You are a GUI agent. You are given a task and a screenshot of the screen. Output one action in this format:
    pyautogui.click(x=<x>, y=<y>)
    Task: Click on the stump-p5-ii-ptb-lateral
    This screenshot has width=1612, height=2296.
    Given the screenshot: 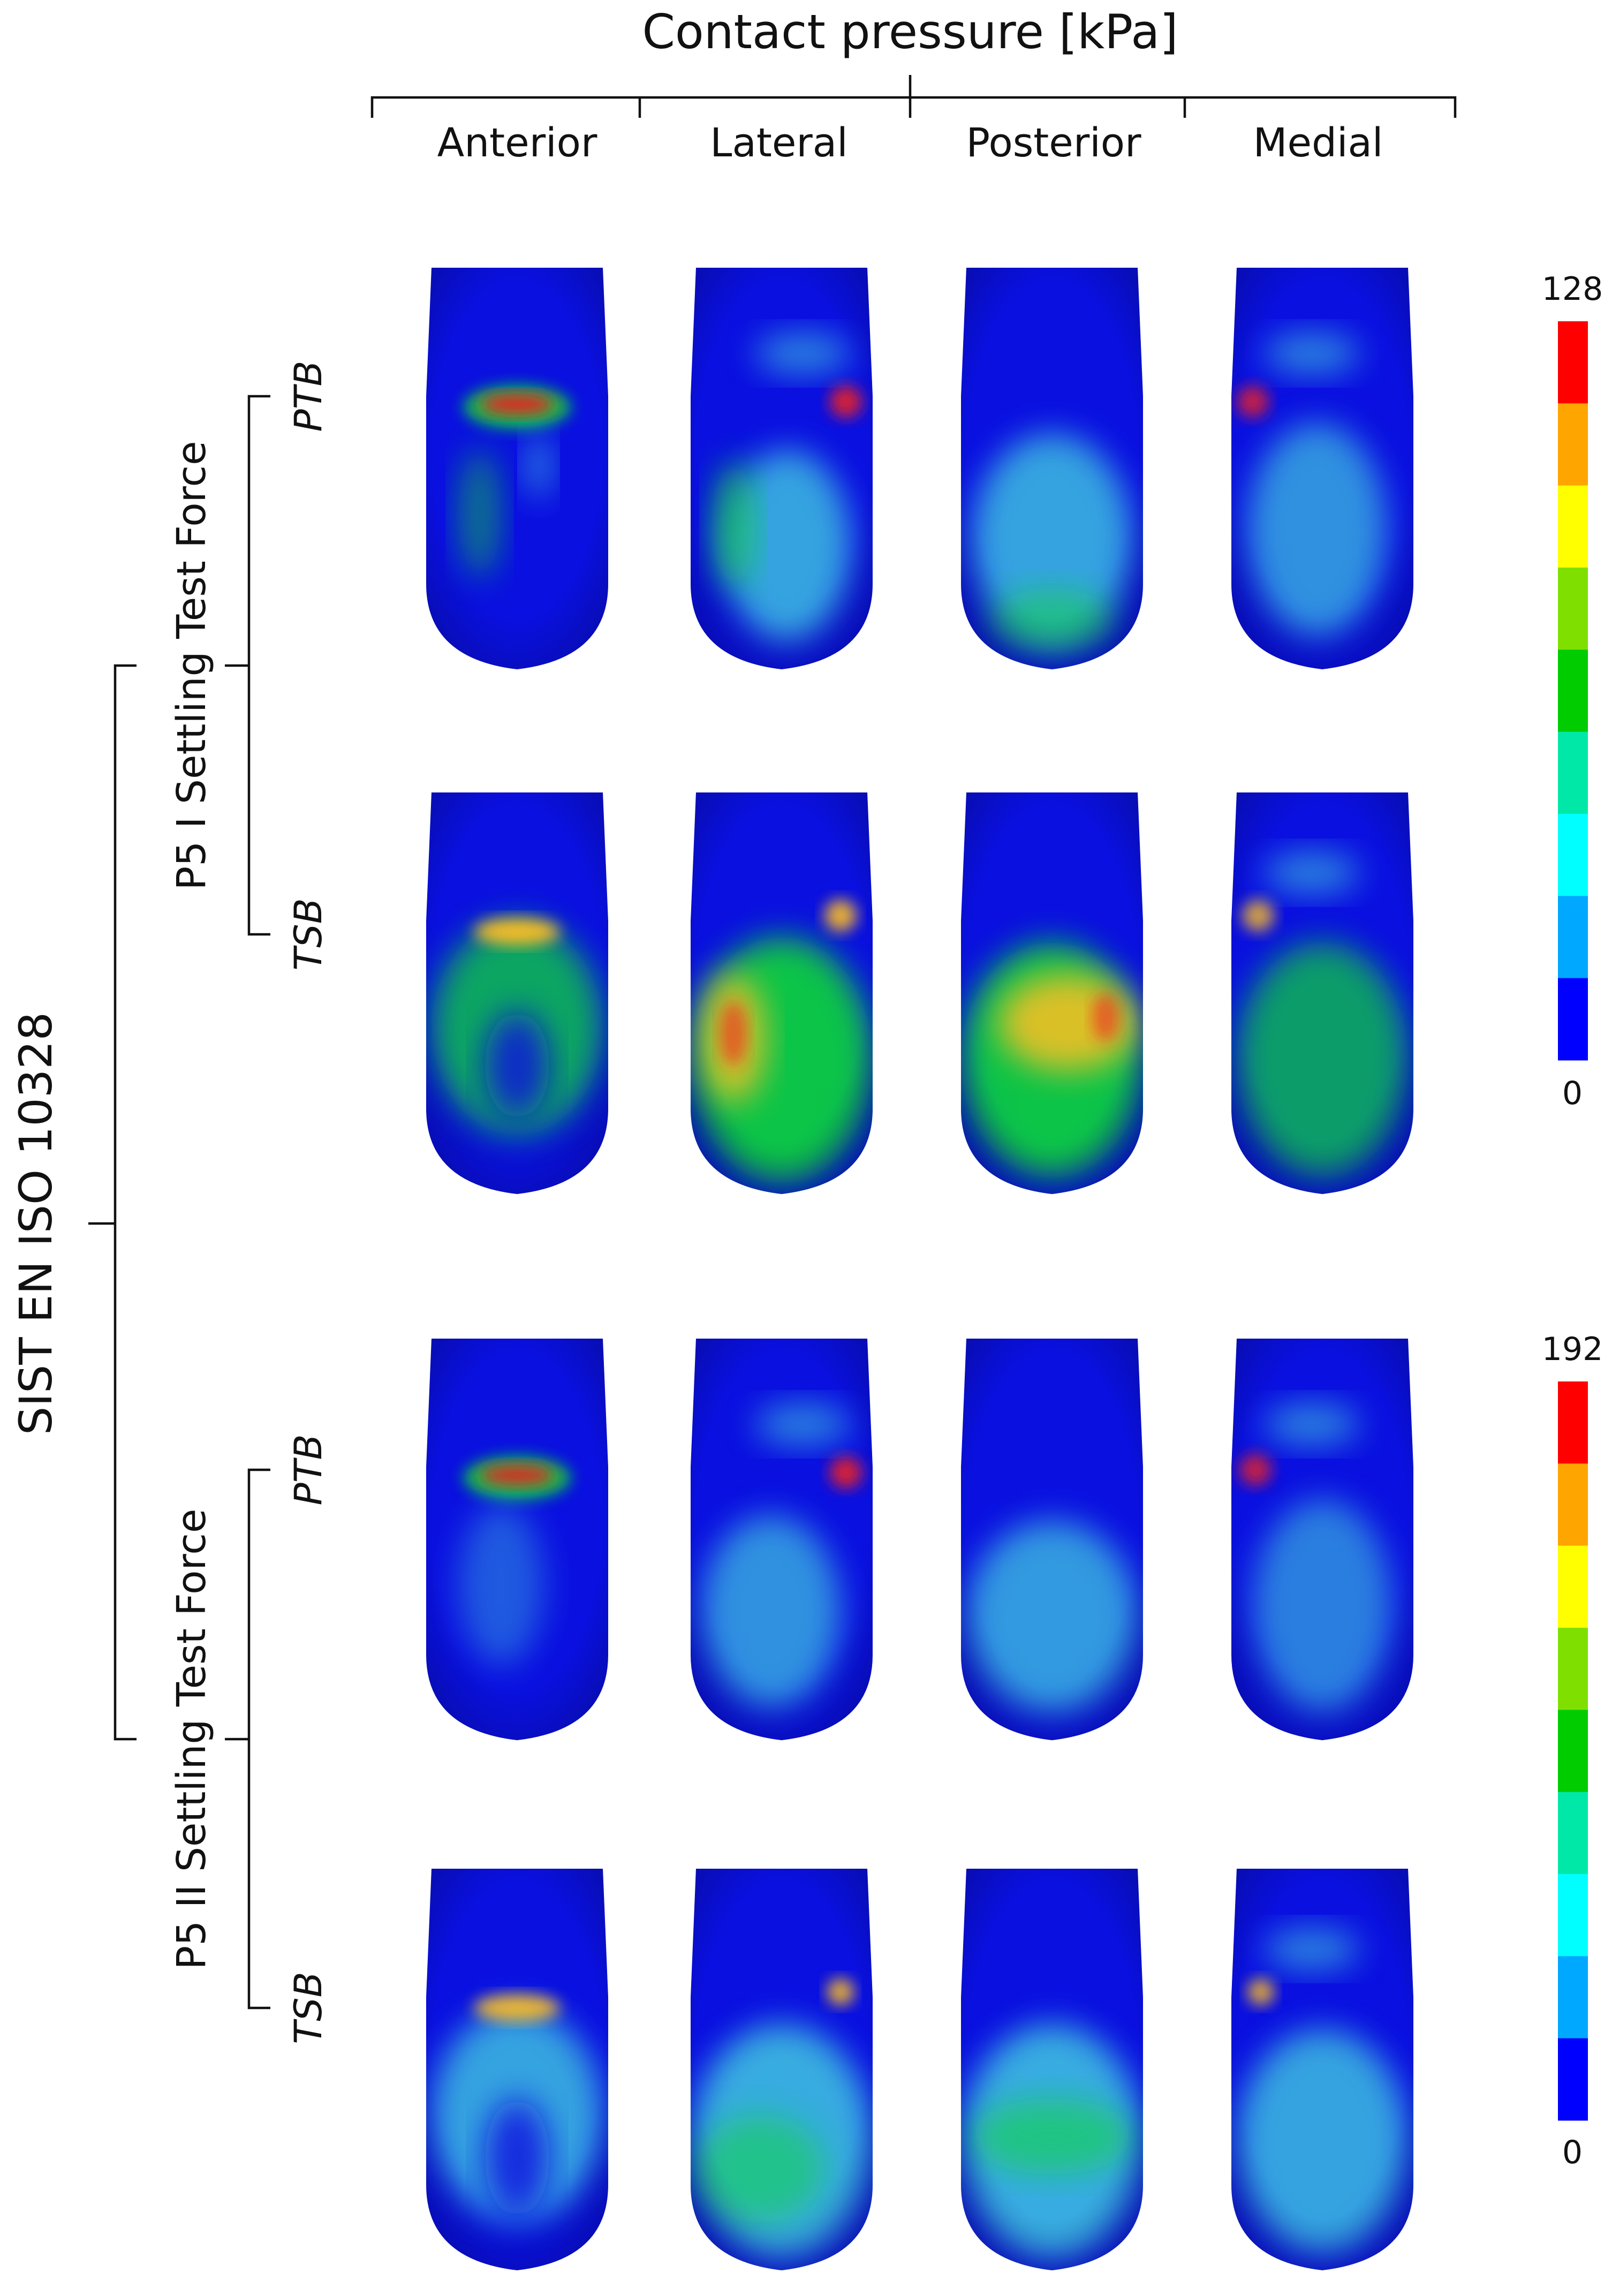 What is the action you would take?
    pyautogui.click(x=782, y=1539)
    